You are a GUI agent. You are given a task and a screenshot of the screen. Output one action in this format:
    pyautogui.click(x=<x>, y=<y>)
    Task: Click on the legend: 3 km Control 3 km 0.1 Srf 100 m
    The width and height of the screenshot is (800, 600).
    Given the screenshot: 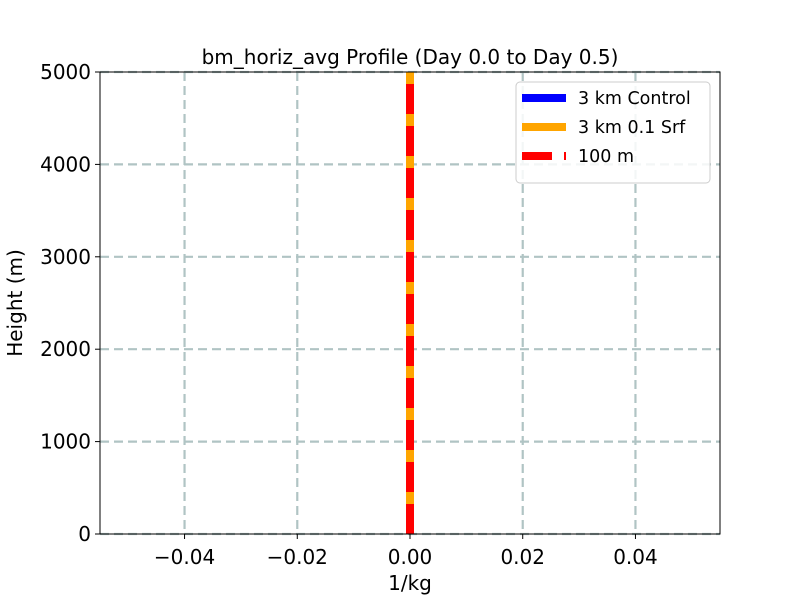 What is the action you would take?
    pyautogui.click(x=613, y=132)
    